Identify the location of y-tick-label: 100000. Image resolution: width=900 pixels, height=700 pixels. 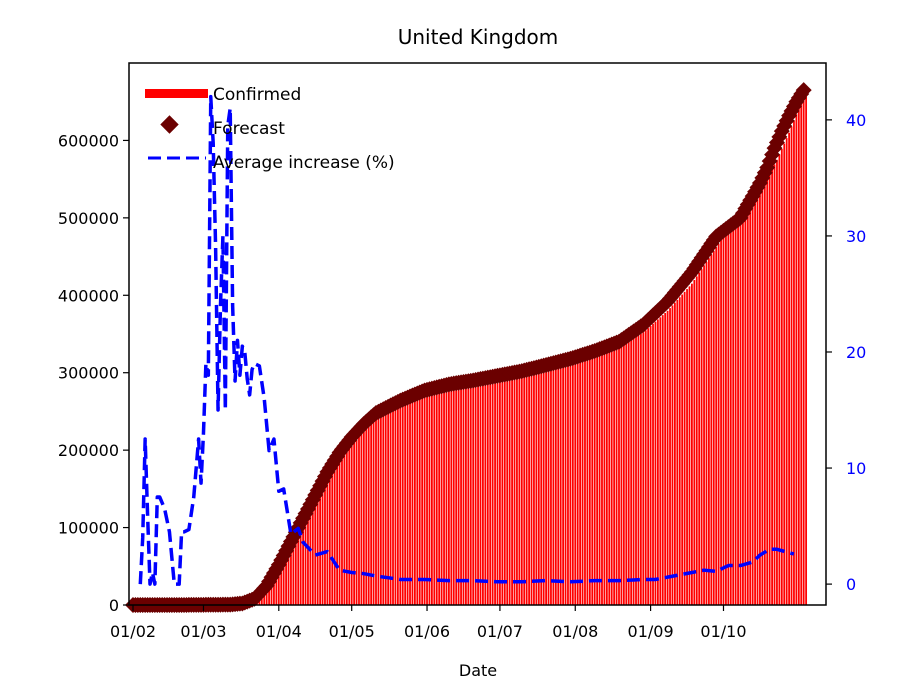
(88, 528).